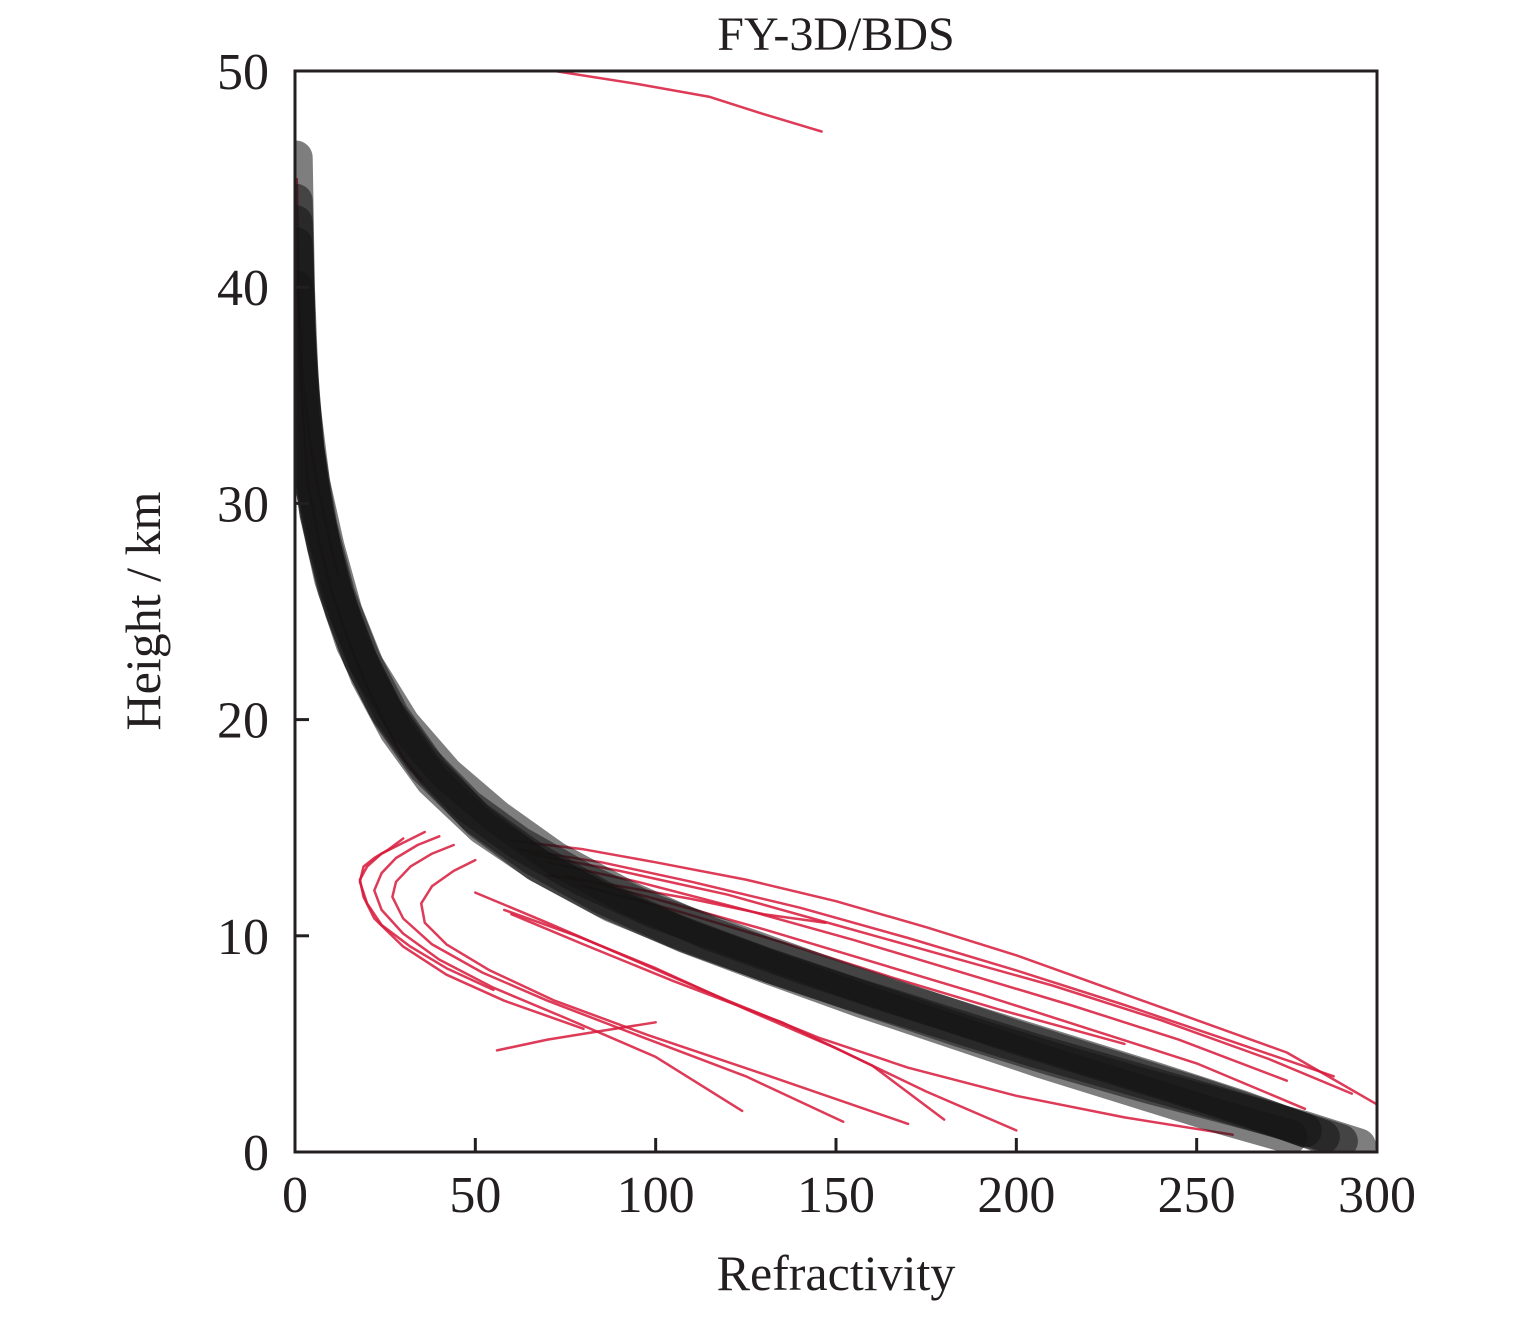 The width and height of the screenshot is (1535, 1324). I want to click on y-tick-label: 50, so click(243, 72).